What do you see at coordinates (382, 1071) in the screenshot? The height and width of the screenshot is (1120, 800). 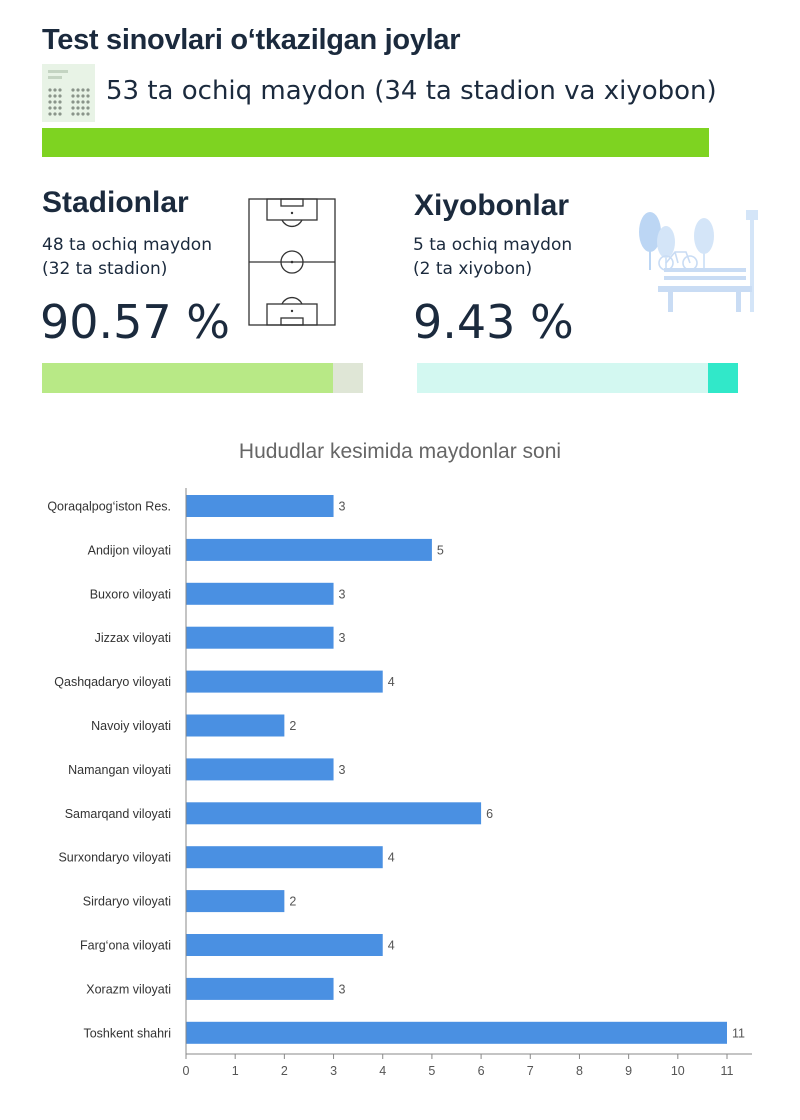 I see `x-tick-label: 4` at bounding box center [382, 1071].